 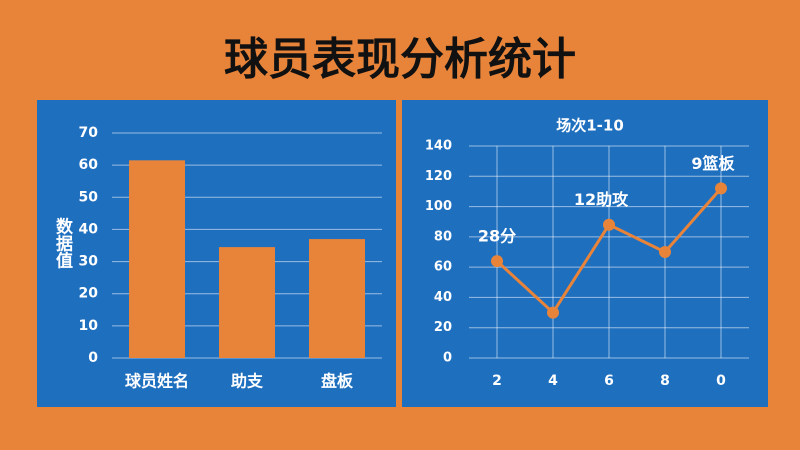 I want to click on y-tick-label: 100, so click(x=438, y=206).